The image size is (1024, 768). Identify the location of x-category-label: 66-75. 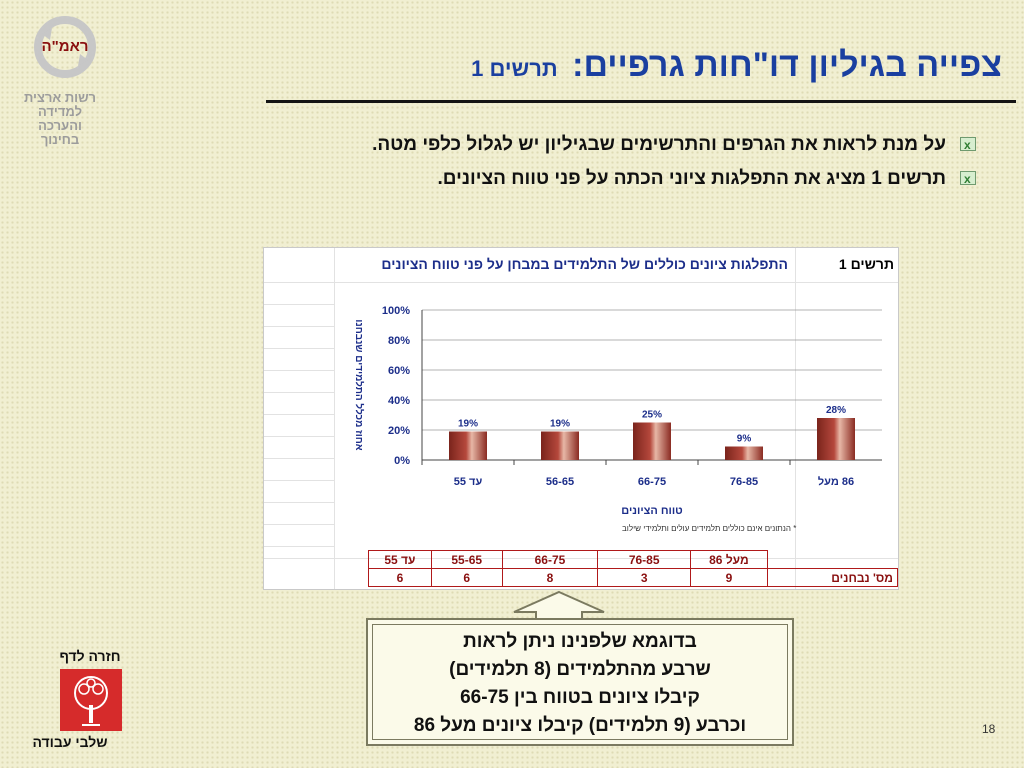
(652, 482).